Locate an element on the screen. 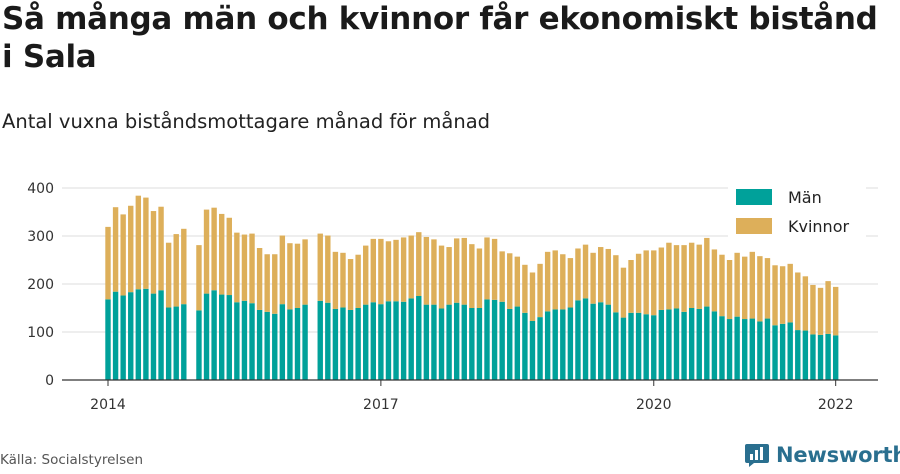 This screenshot has width=900, height=474. brand-name: Newsworthy is located at coordinates (838, 455).